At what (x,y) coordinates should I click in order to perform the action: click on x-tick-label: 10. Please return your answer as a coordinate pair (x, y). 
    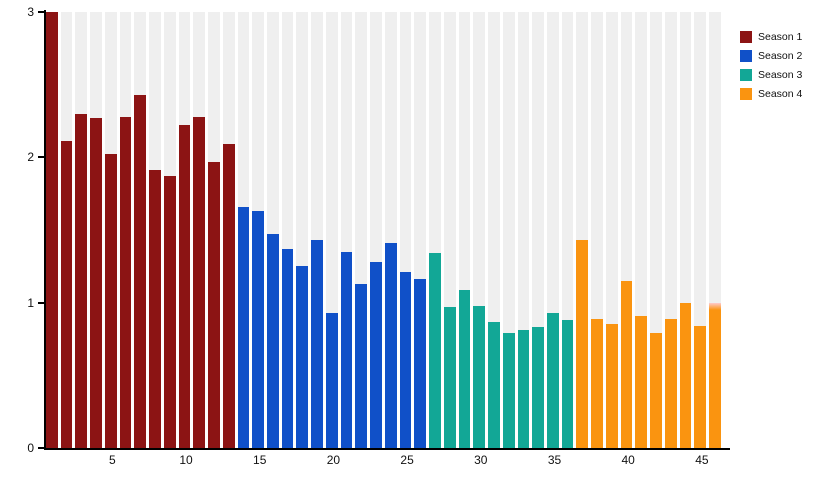
    Looking at the image, I should click on (186, 460).